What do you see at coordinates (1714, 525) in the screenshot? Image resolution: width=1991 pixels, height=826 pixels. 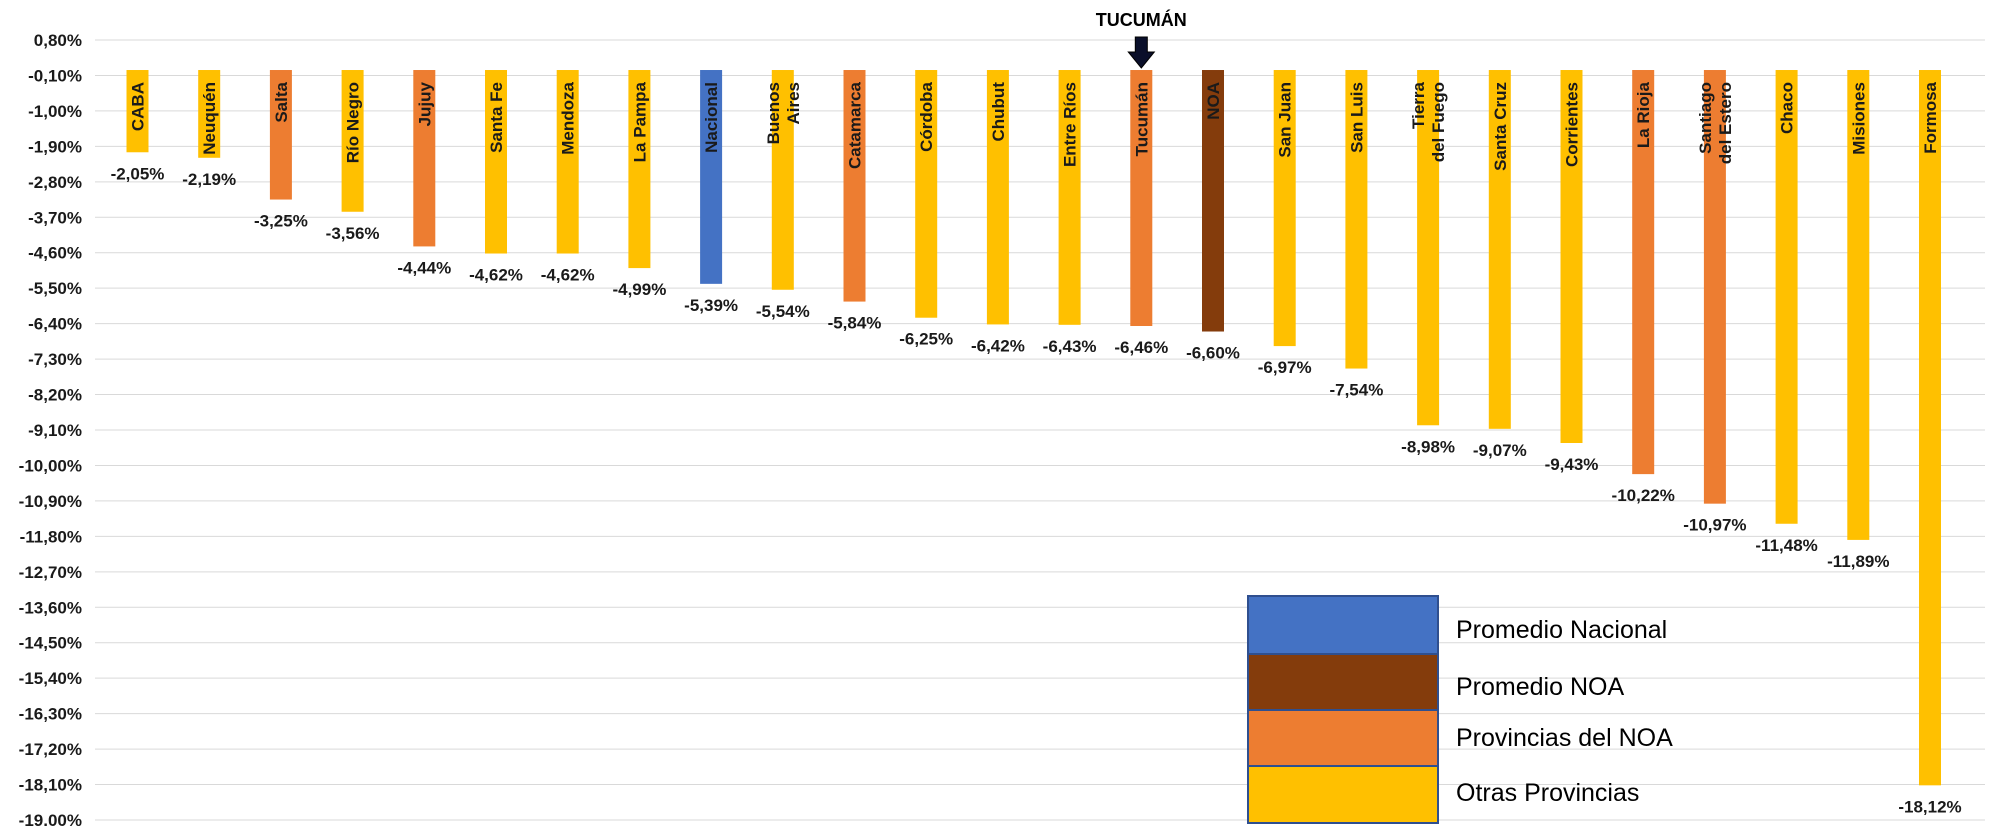 I see `data-label: -10,97%` at bounding box center [1714, 525].